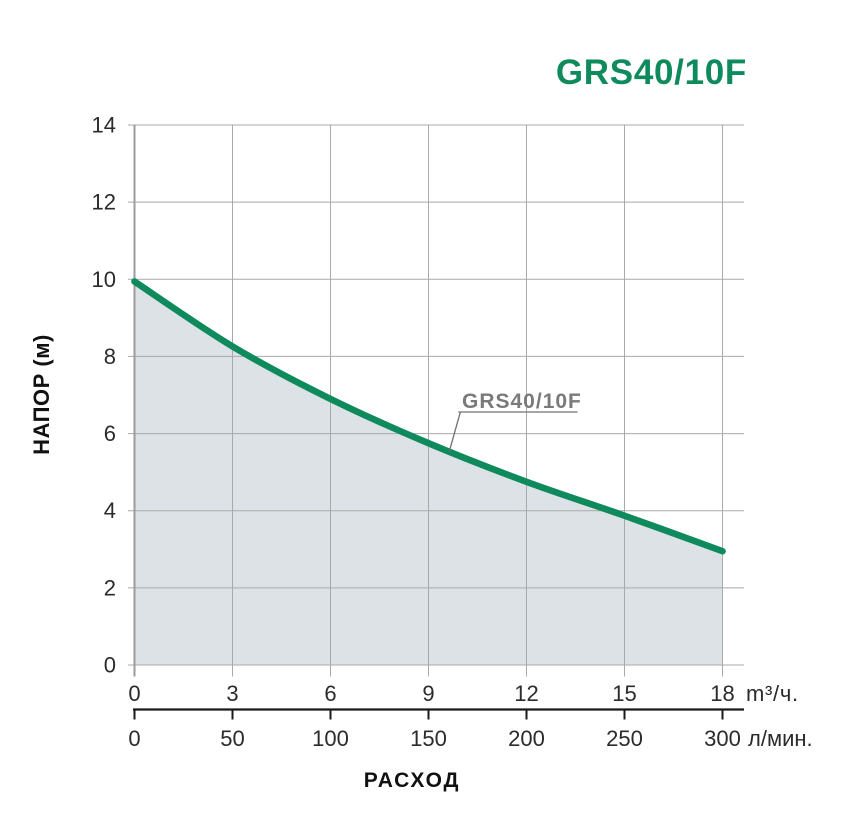 The image size is (842, 827). What do you see at coordinates (722, 693) in the screenshot?
I see `svg-text: 18` at bounding box center [722, 693].